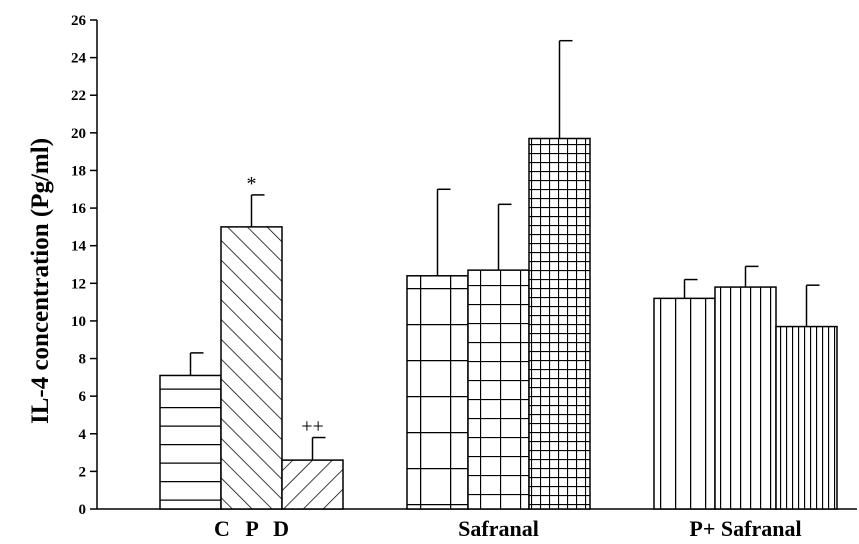 The image size is (859, 544). I want to click on significance-marker: *, so click(252, 184).